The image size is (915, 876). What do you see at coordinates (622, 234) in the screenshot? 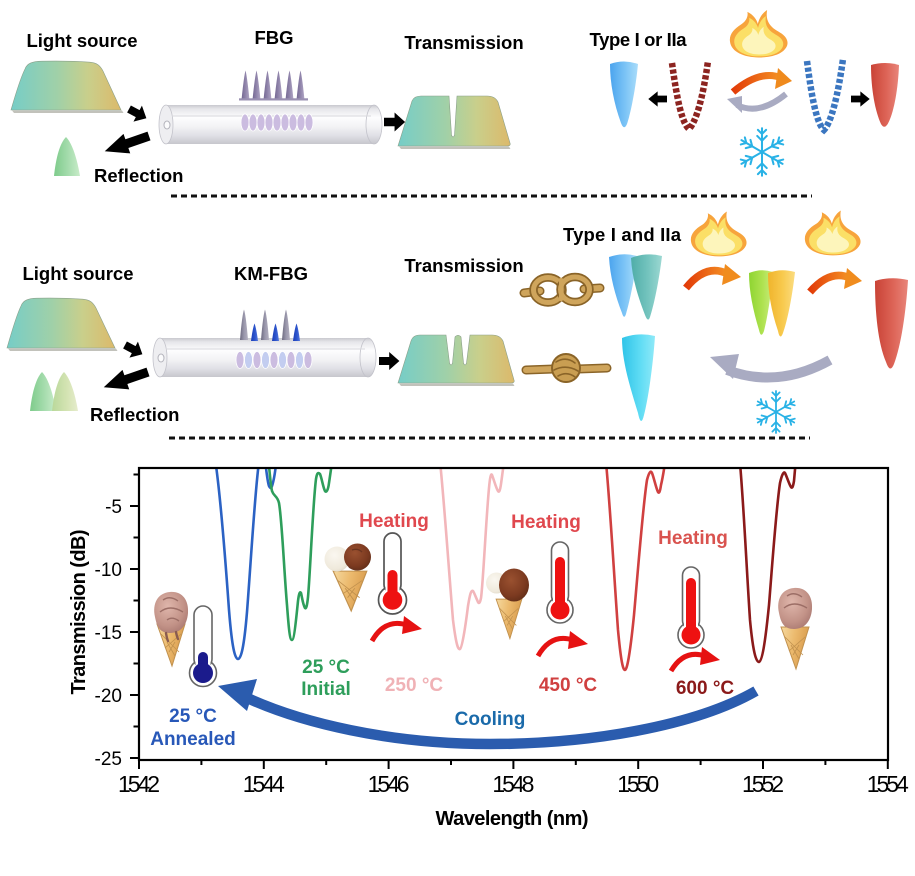
I see `svg-text: Type I and IIa` at bounding box center [622, 234].